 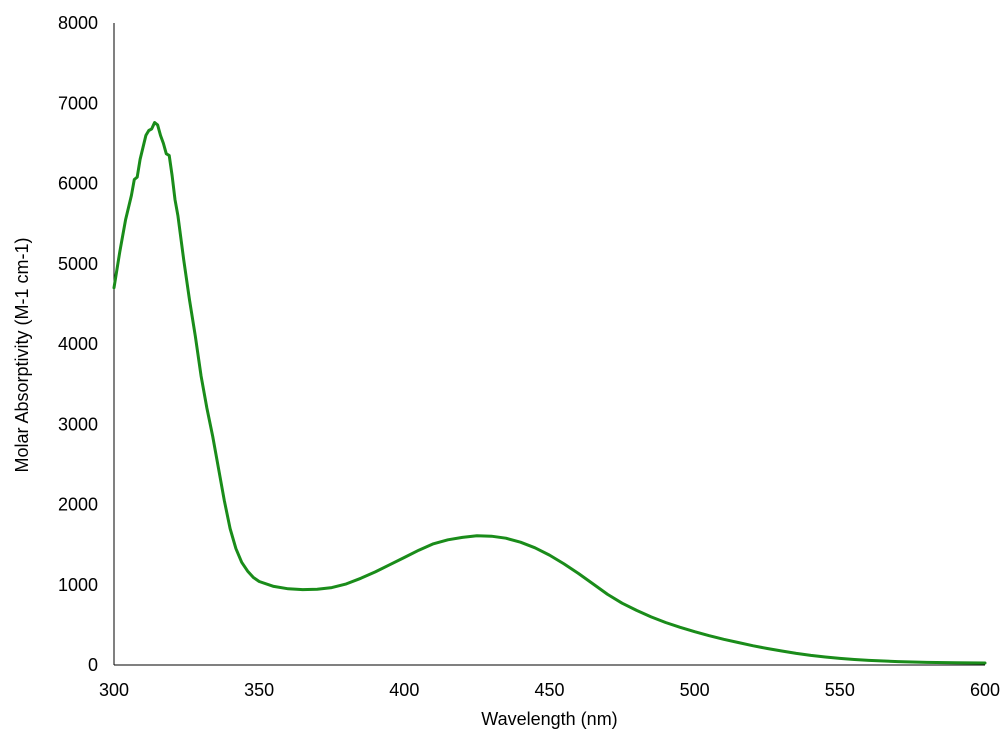 I want to click on x-axis-ticks: 300 350 400 450 500 550 600, so click(x=549, y=690).